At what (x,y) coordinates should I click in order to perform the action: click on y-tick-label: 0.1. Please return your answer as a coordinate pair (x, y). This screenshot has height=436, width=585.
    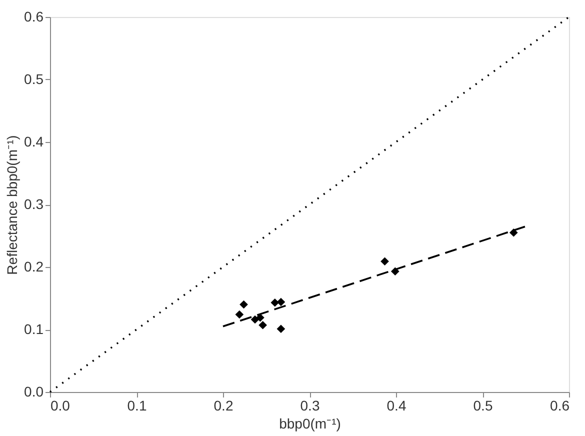
    Looking at the image, I should click on (34, 329).